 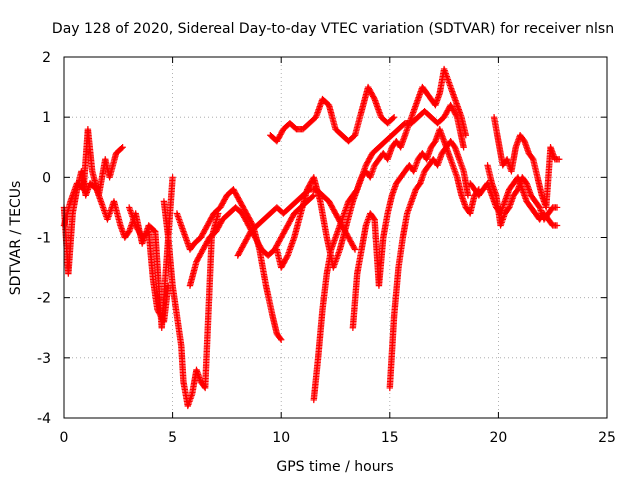 What do you see at coordinates (46, 58) in the screenshot?
I see `y-tick-label: 2` at bounding box center [46, 58].